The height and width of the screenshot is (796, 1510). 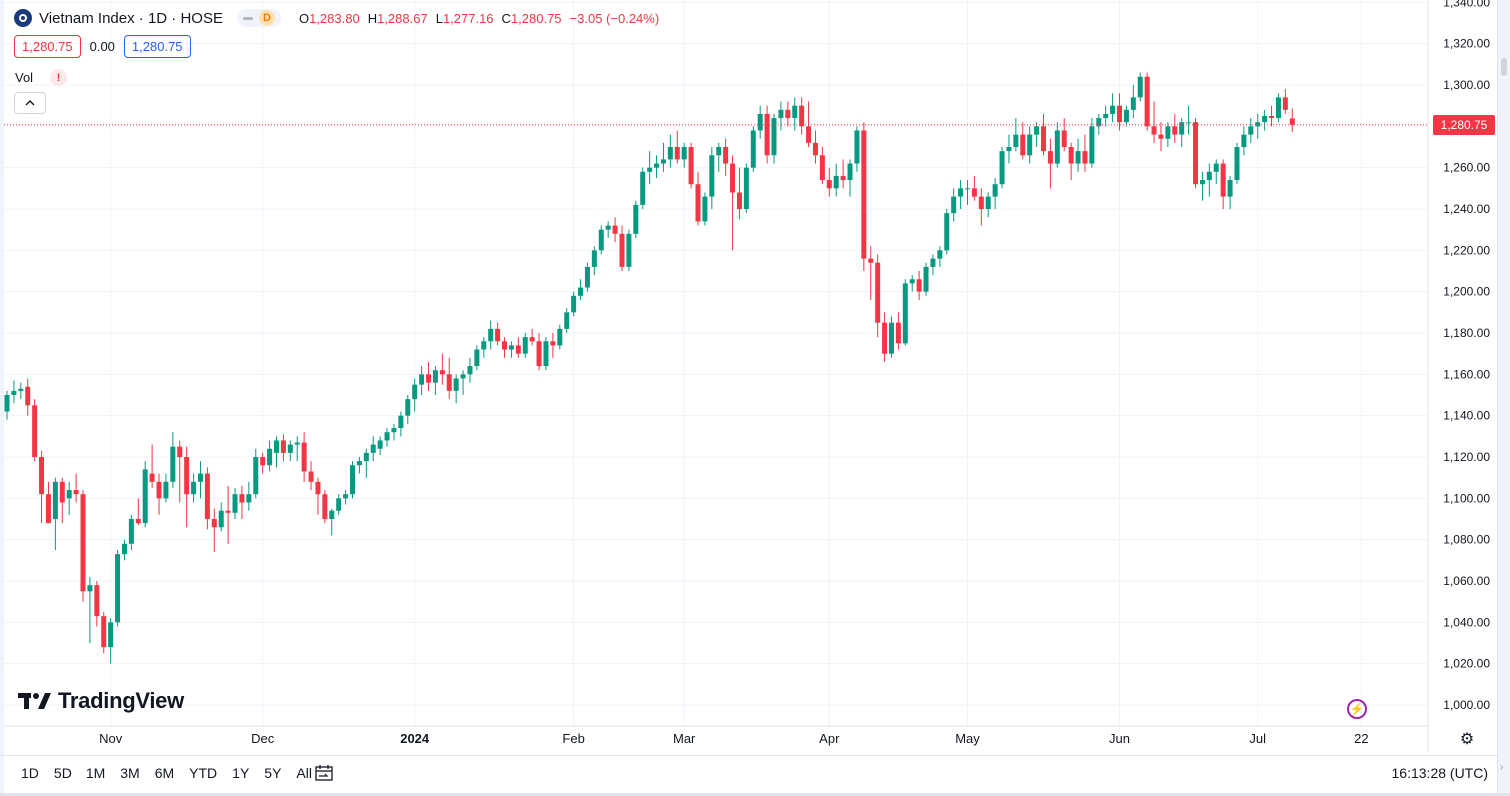 What do you see at coordinates (62, 773) in the screenshot?
I see `range-button-5d: 5D` at bounding box center [62, 773].